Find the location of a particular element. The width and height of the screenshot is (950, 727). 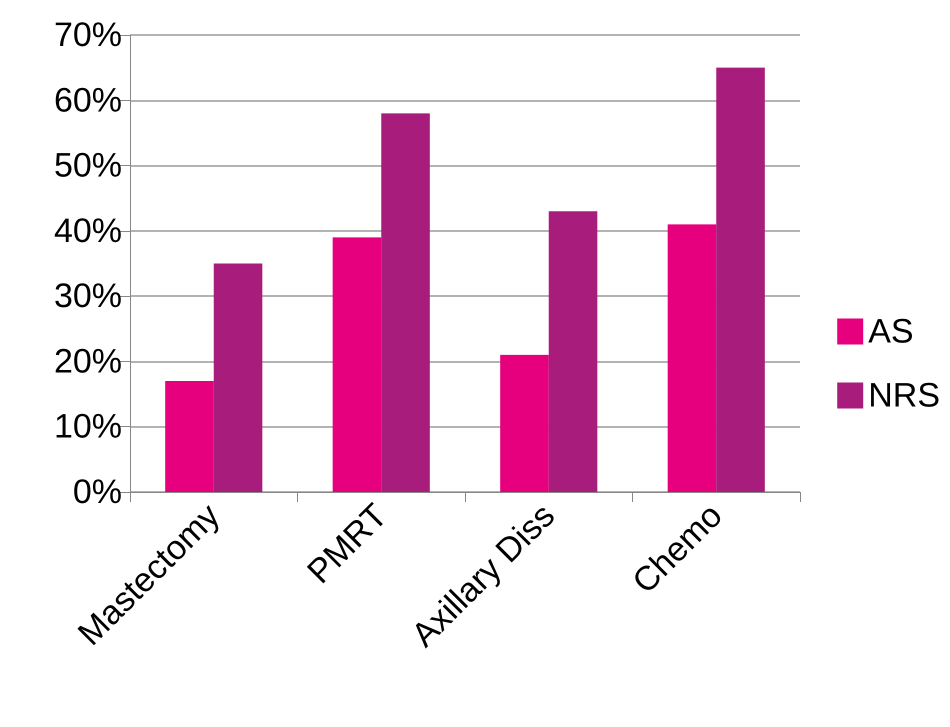

y-tick-label: 10% is located at coordinates (88, 427).